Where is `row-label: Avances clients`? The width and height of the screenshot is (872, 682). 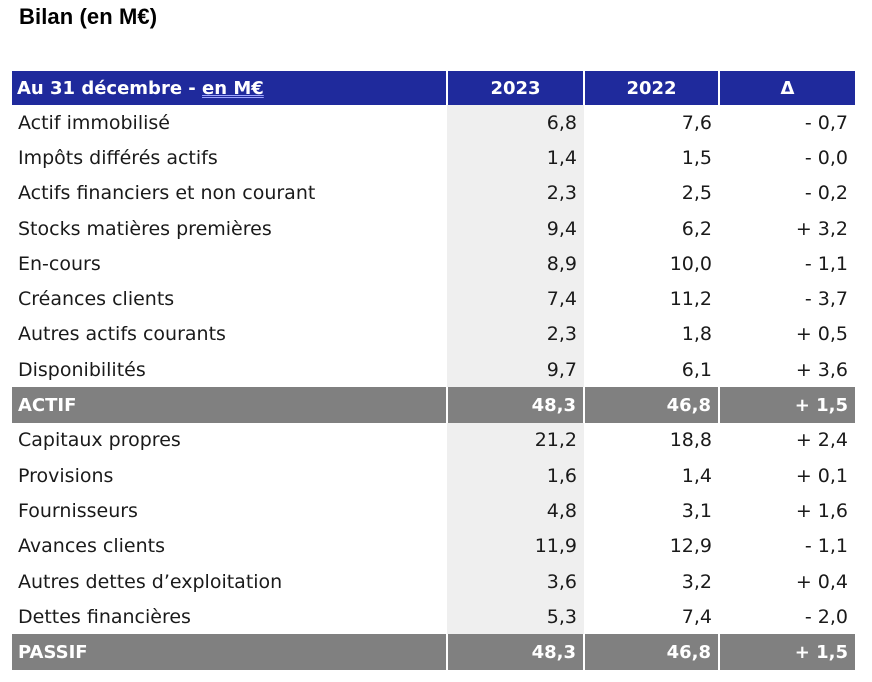
row-label: Avances clients is located at coordinates (91, 546).